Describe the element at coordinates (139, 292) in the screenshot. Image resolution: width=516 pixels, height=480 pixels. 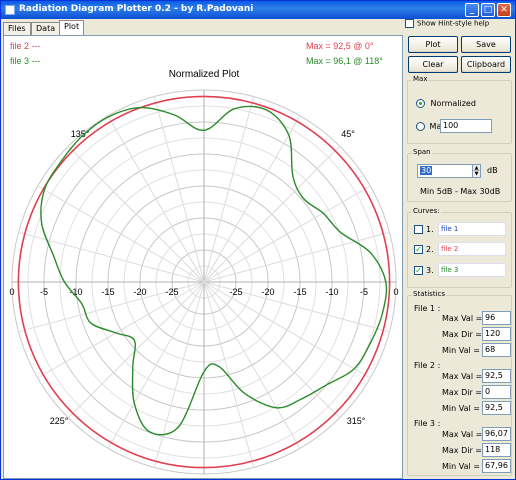
I see `tick-label-left: -20` at that location.